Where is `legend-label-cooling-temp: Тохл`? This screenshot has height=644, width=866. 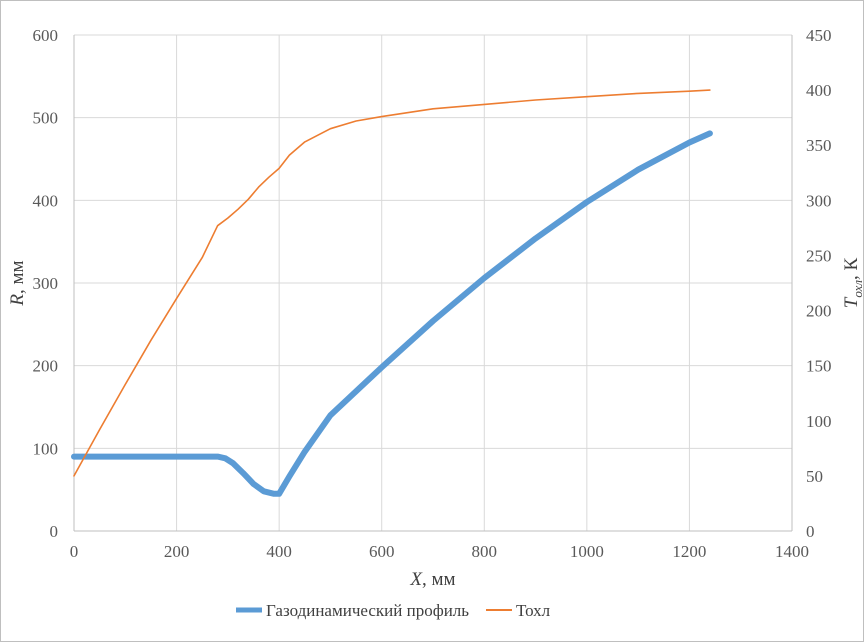
legend-label-cooling-temp: Тохл is located at coordinates (533, 610).